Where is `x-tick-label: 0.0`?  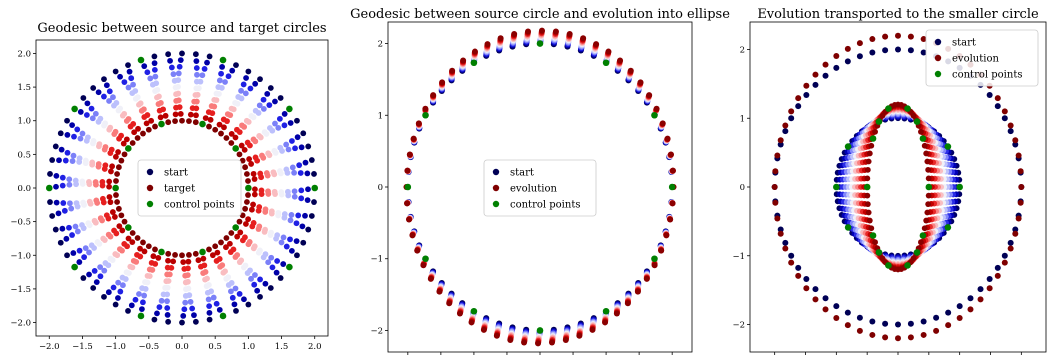
x-tick-label: 0.0 is located at coordinates (182, 347).